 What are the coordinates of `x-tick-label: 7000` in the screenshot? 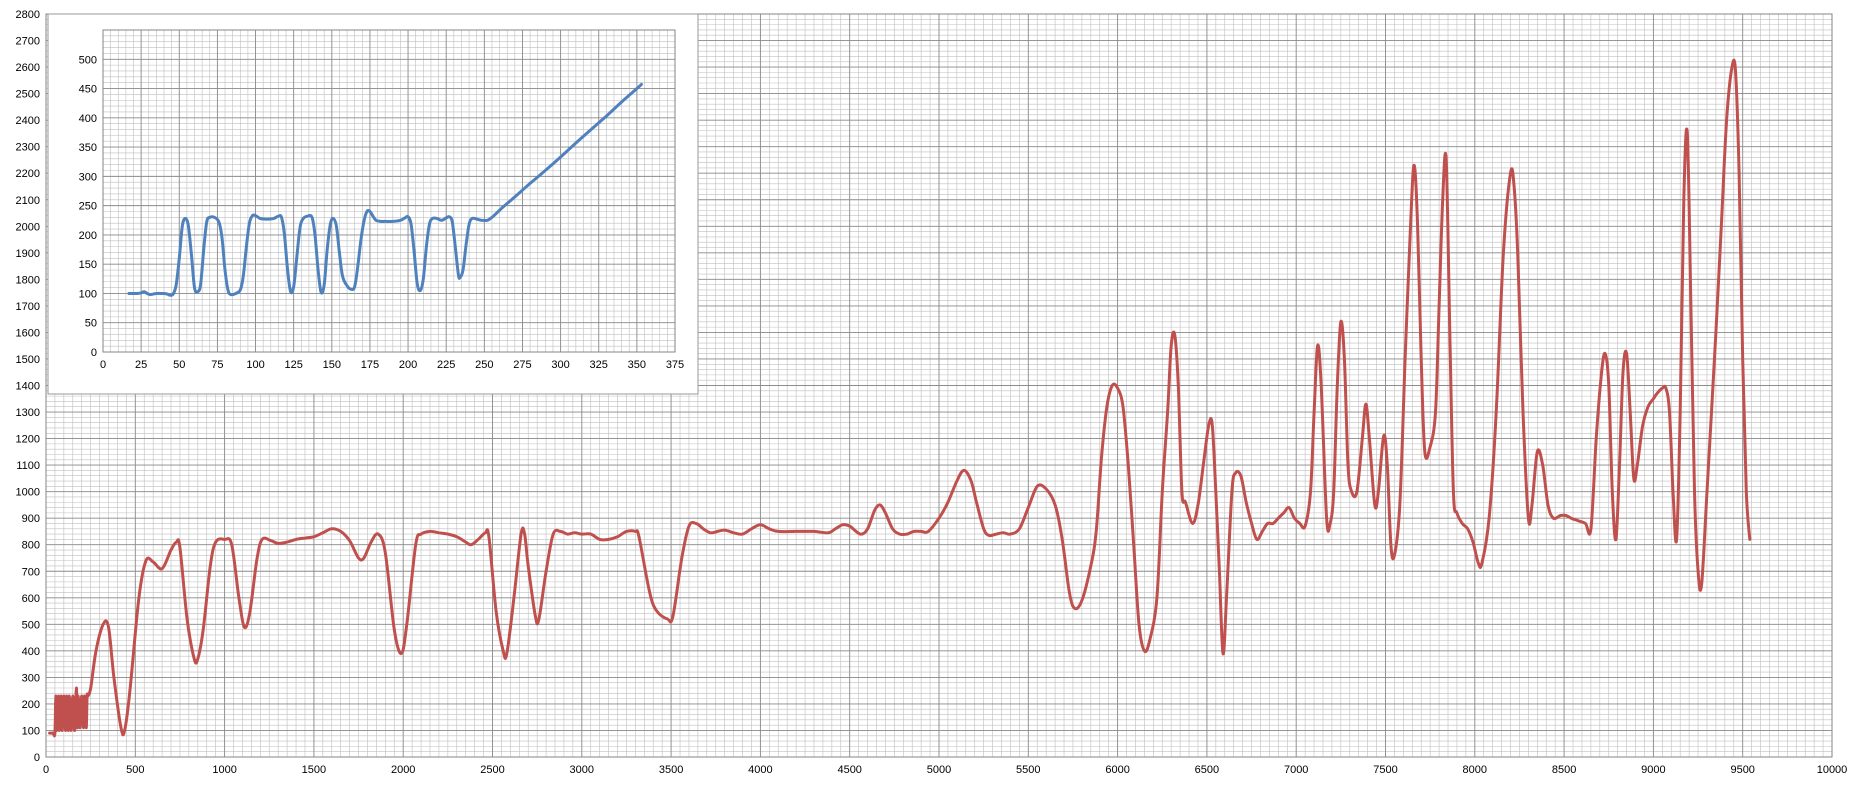 It's located at (1296, 770).